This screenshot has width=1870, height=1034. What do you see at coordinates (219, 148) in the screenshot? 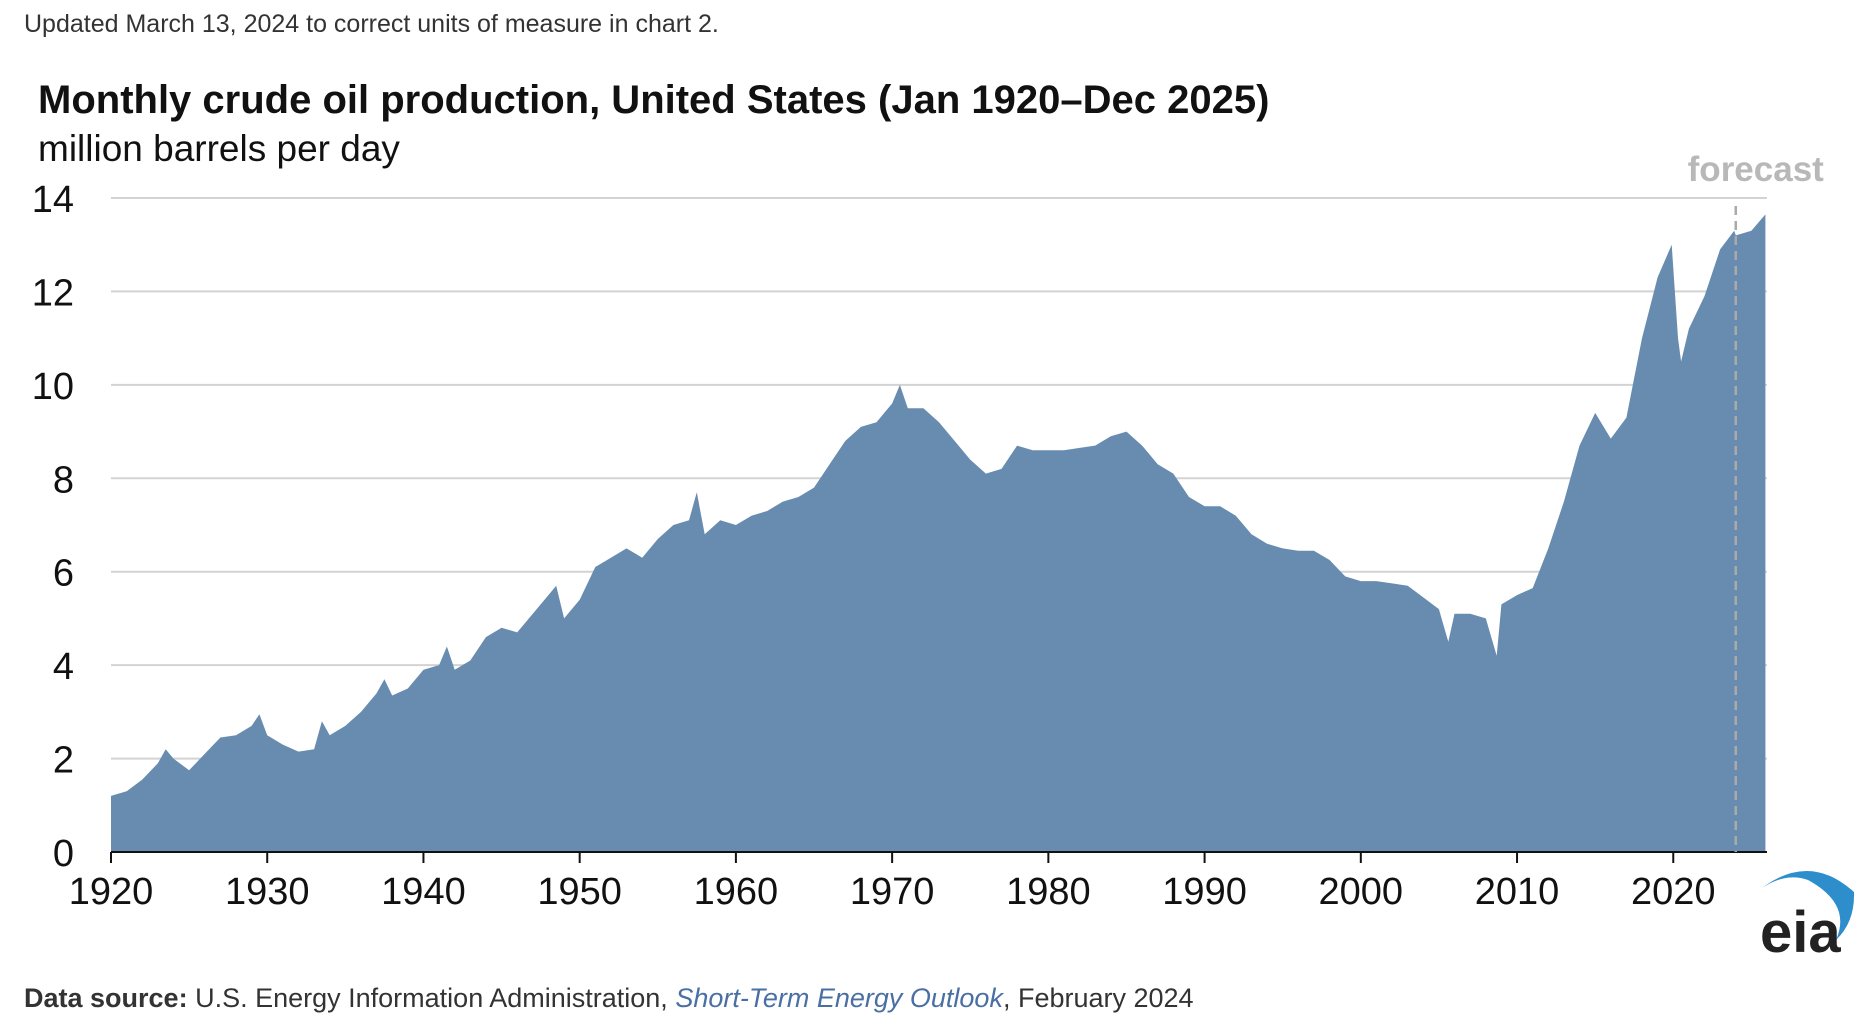
I see `chart-subtitle: million barrels per day` at bounding box center [219, 148].